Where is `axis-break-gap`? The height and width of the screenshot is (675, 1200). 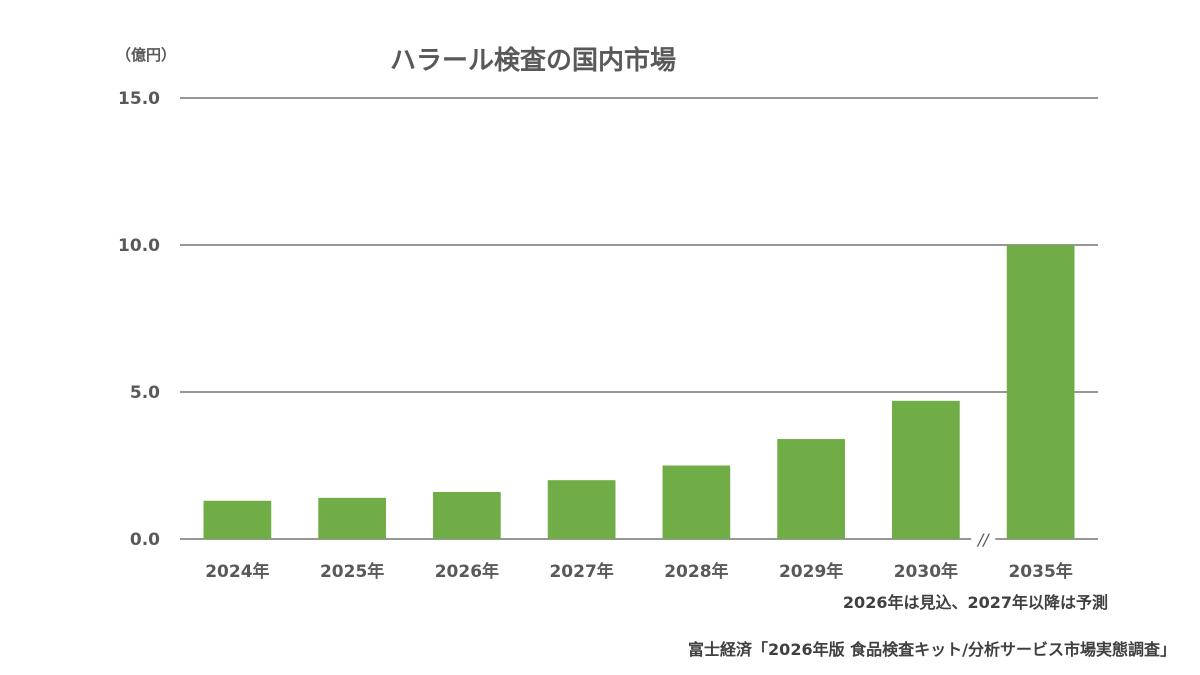 axis-break-gap is located at coordinates (983, 539).